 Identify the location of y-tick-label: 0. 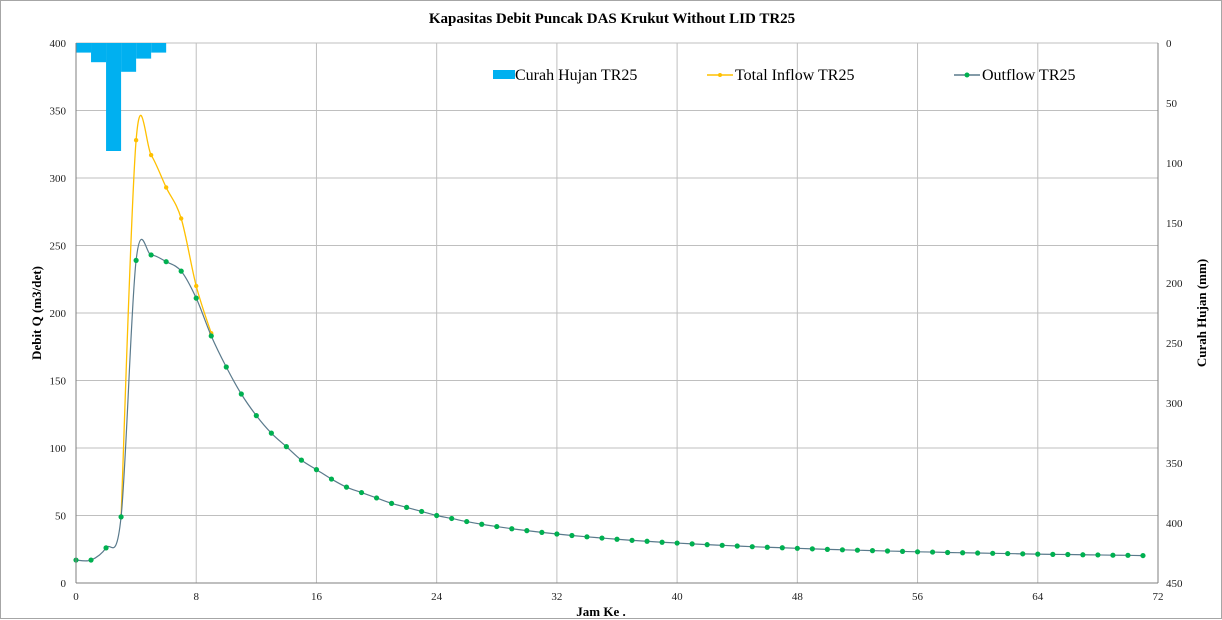
(64, 584).